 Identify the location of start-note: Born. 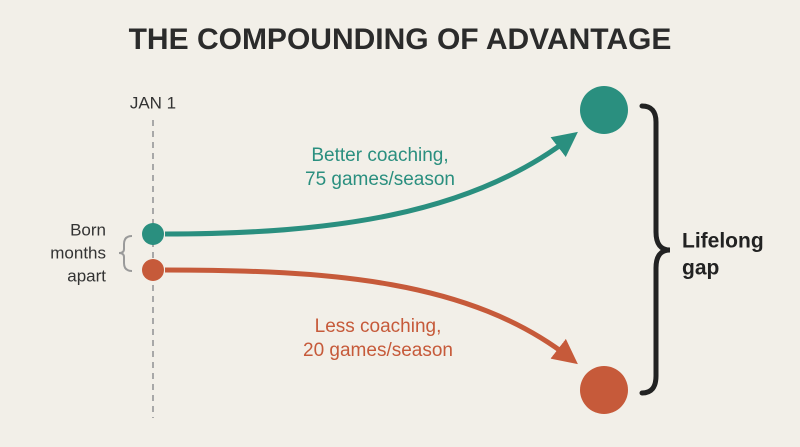
(88, 229).